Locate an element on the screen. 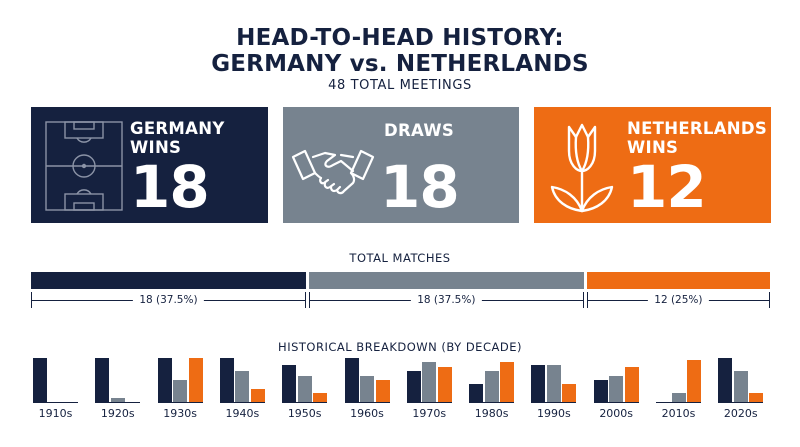  chart-title-line2: GERMANY vs. NETHERLANDS is located at coordinates (400, 64).